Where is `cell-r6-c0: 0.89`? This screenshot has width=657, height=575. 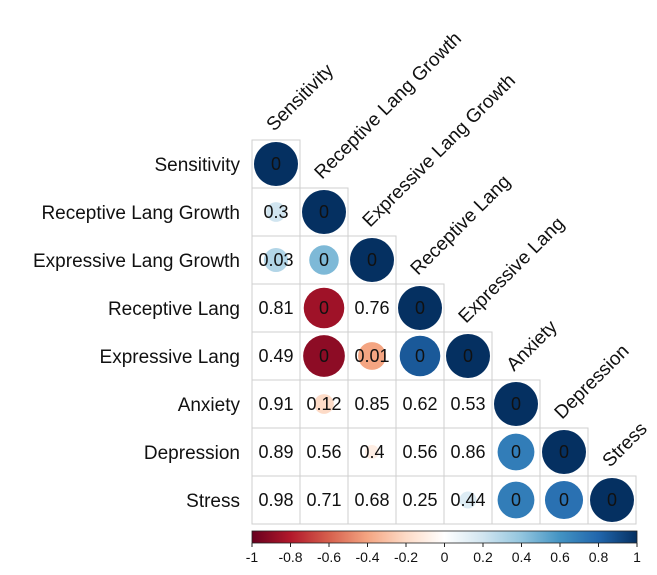
cell-r6-c0: 0.89 is located at coordinates (276, 452).